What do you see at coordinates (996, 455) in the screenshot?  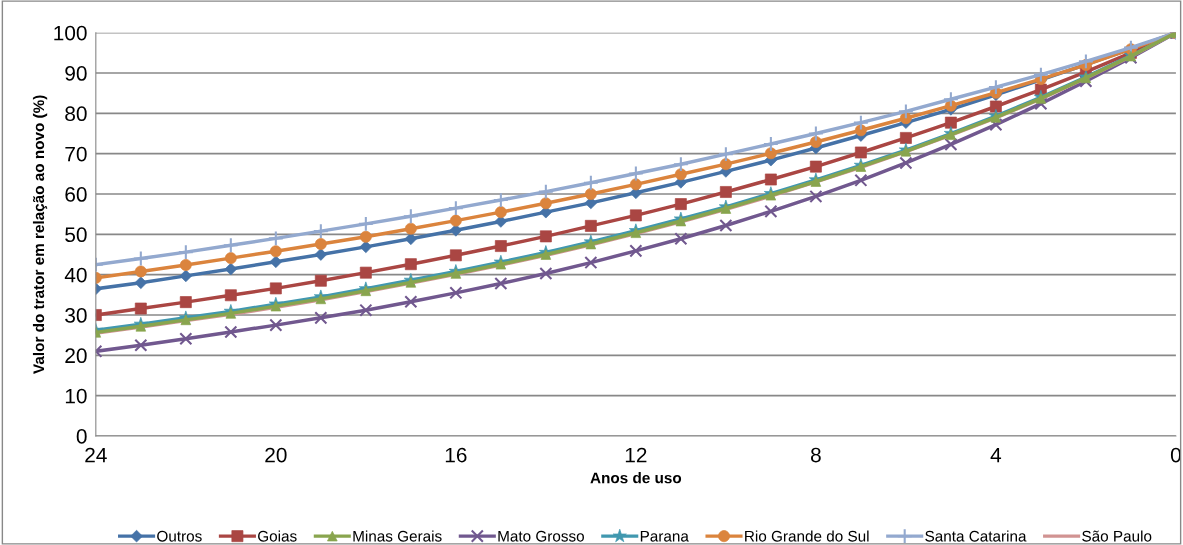 I see `x-tick-label: 4` at bounding box center [996, 455].